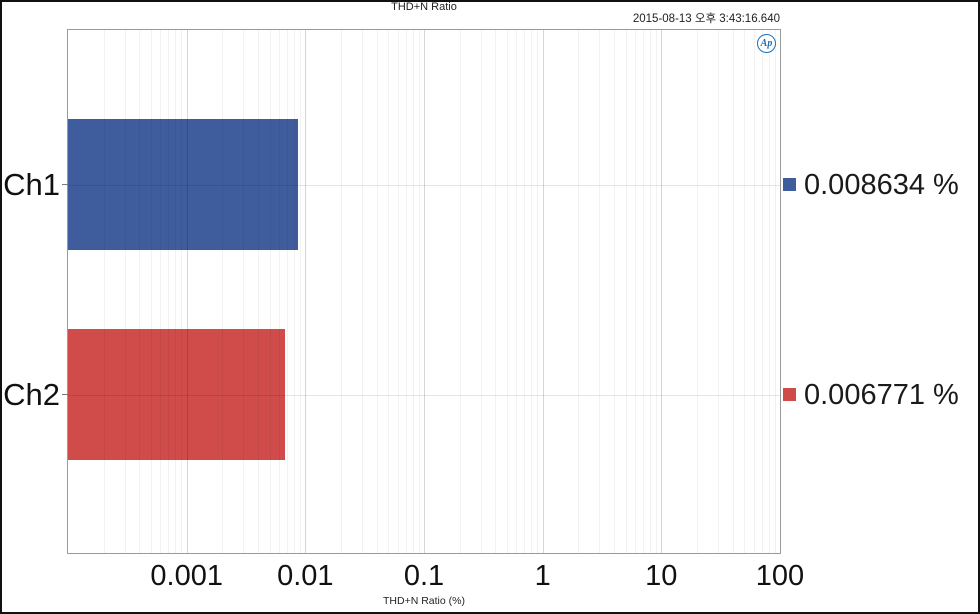  Describe the element at coordinates (706, 19) in the screenshot. I see `timestamp: 2015-08-13 오후 3:43:16.640` at that location.